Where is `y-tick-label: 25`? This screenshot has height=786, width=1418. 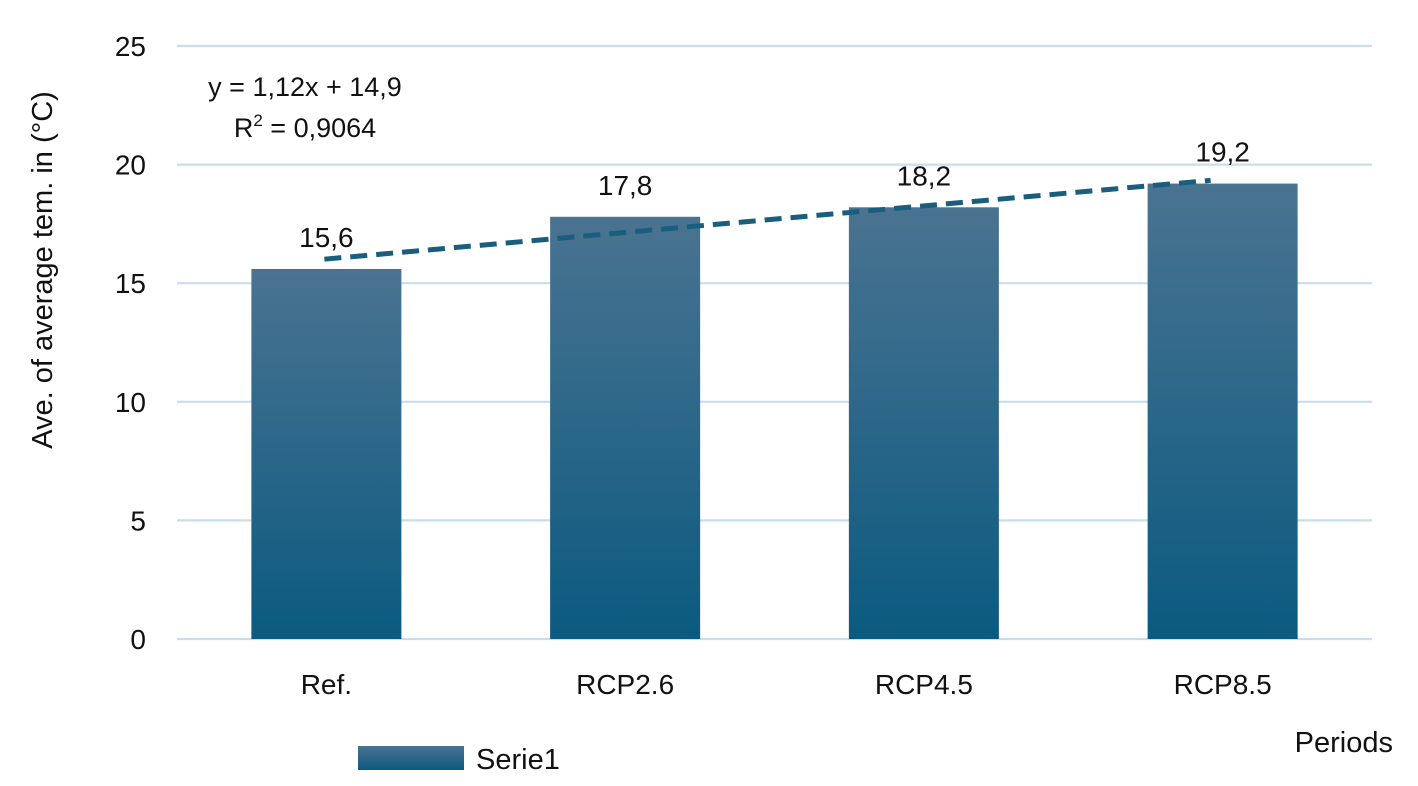 y-tick-label: 25 is located at coordinates (130, 46).